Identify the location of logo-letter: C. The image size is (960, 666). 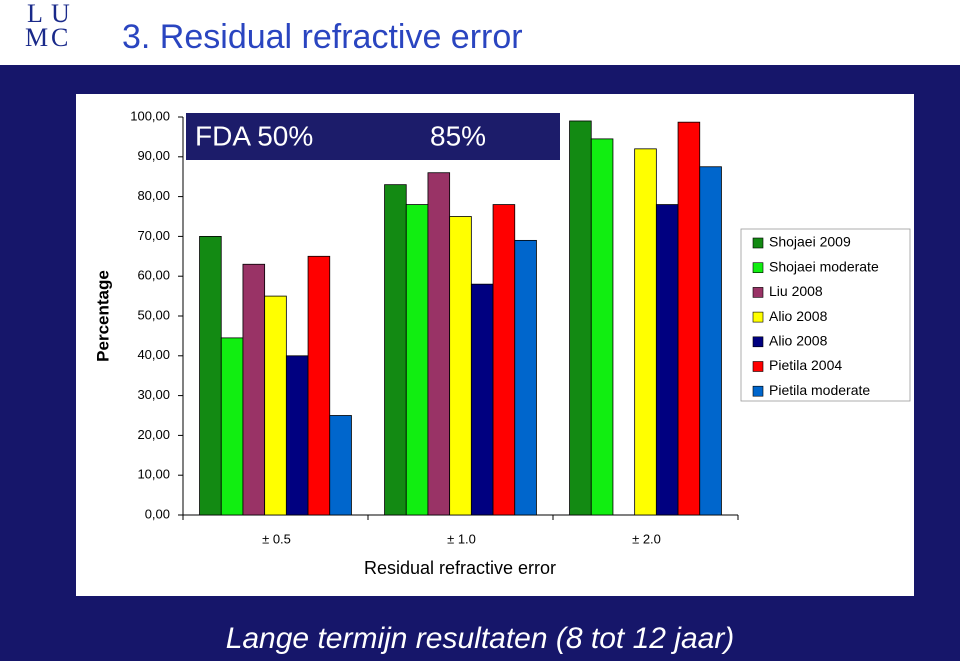
(59, 37).